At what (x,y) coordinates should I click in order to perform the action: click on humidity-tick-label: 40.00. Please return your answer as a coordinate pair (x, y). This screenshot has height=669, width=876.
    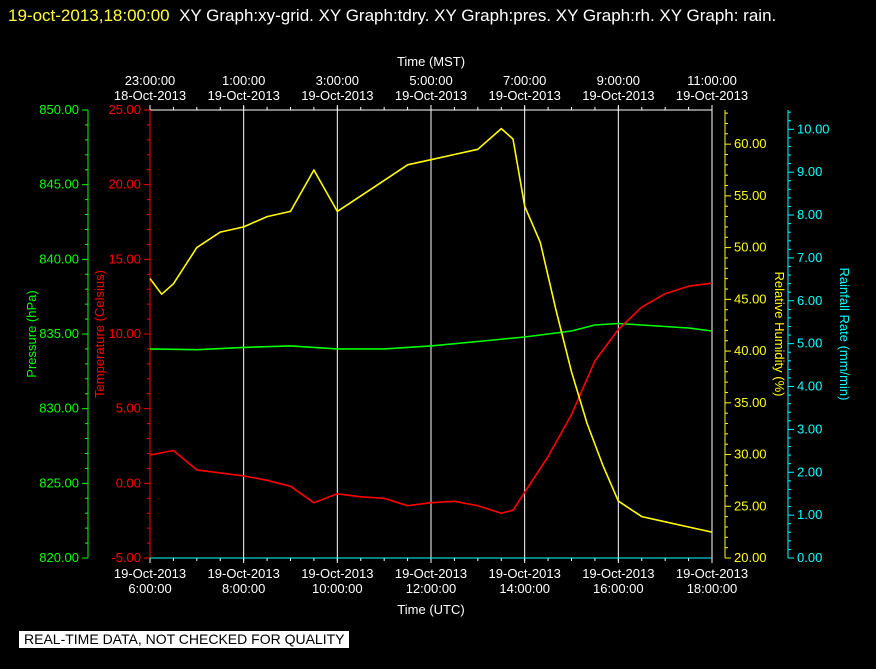
    Looking at the image, I should click on (750, 350).